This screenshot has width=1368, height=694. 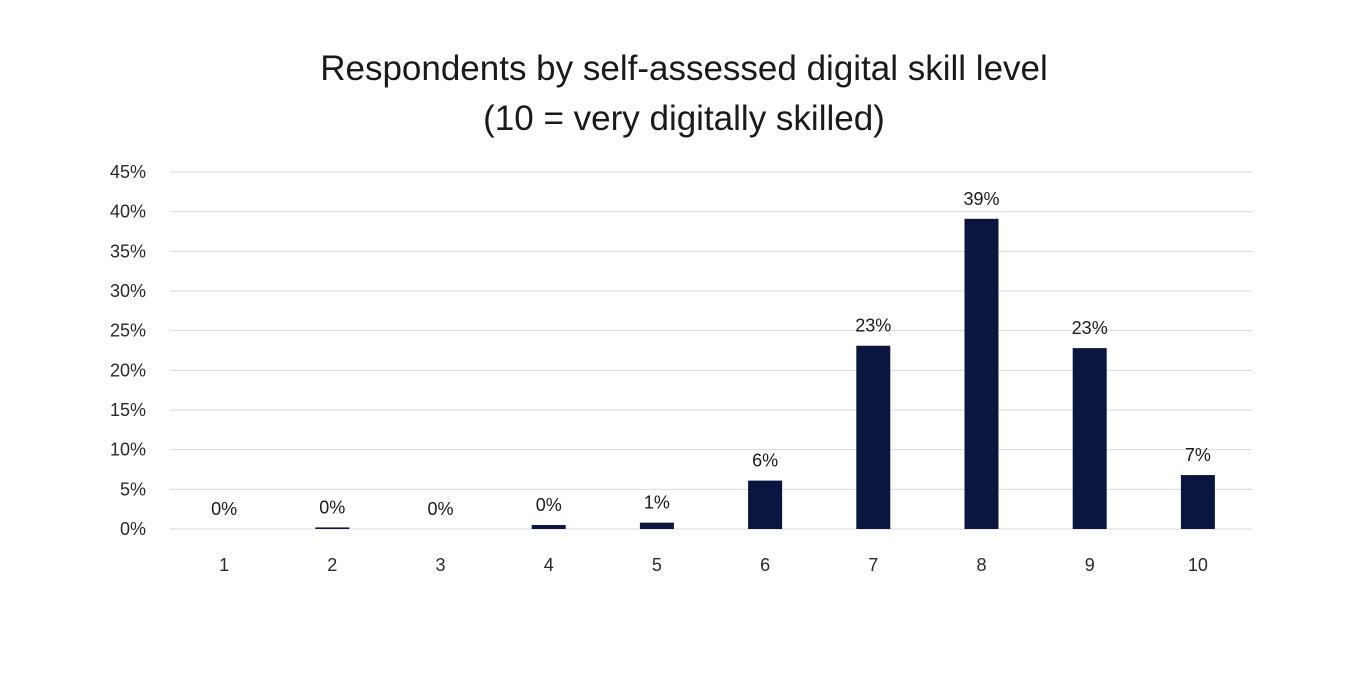 What do you see at coordinates (1198, 455) in the screenshot?
I see `data-label: 7%` at bounding box center [1198, 455].